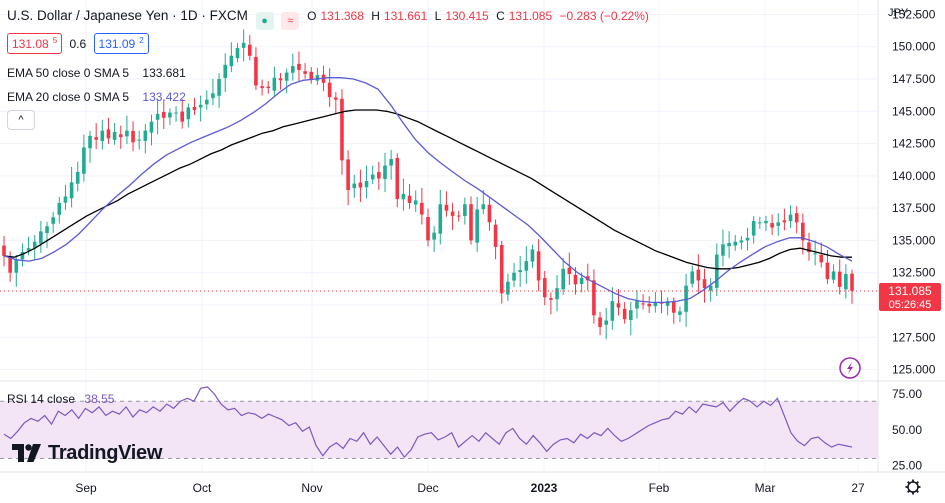  What do you see at coordinates (914, 208) in the screenshot?
I see `price-tick-label: 137.500` at bounding box center [914, 208].